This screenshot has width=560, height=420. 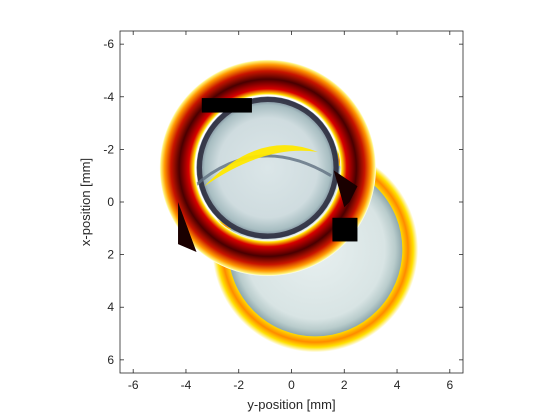 I want to click on y-tick-label: -2, so click(x=108, y=149).